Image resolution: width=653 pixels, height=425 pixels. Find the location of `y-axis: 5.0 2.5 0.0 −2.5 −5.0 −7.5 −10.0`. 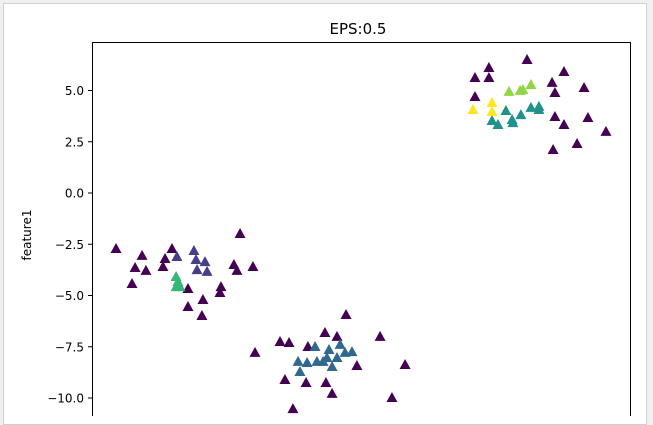

y-axis: 5.0 2.5 0.0 −2.5 −5.0 −7.5 −10.0 is located at coordinates (69, 245).